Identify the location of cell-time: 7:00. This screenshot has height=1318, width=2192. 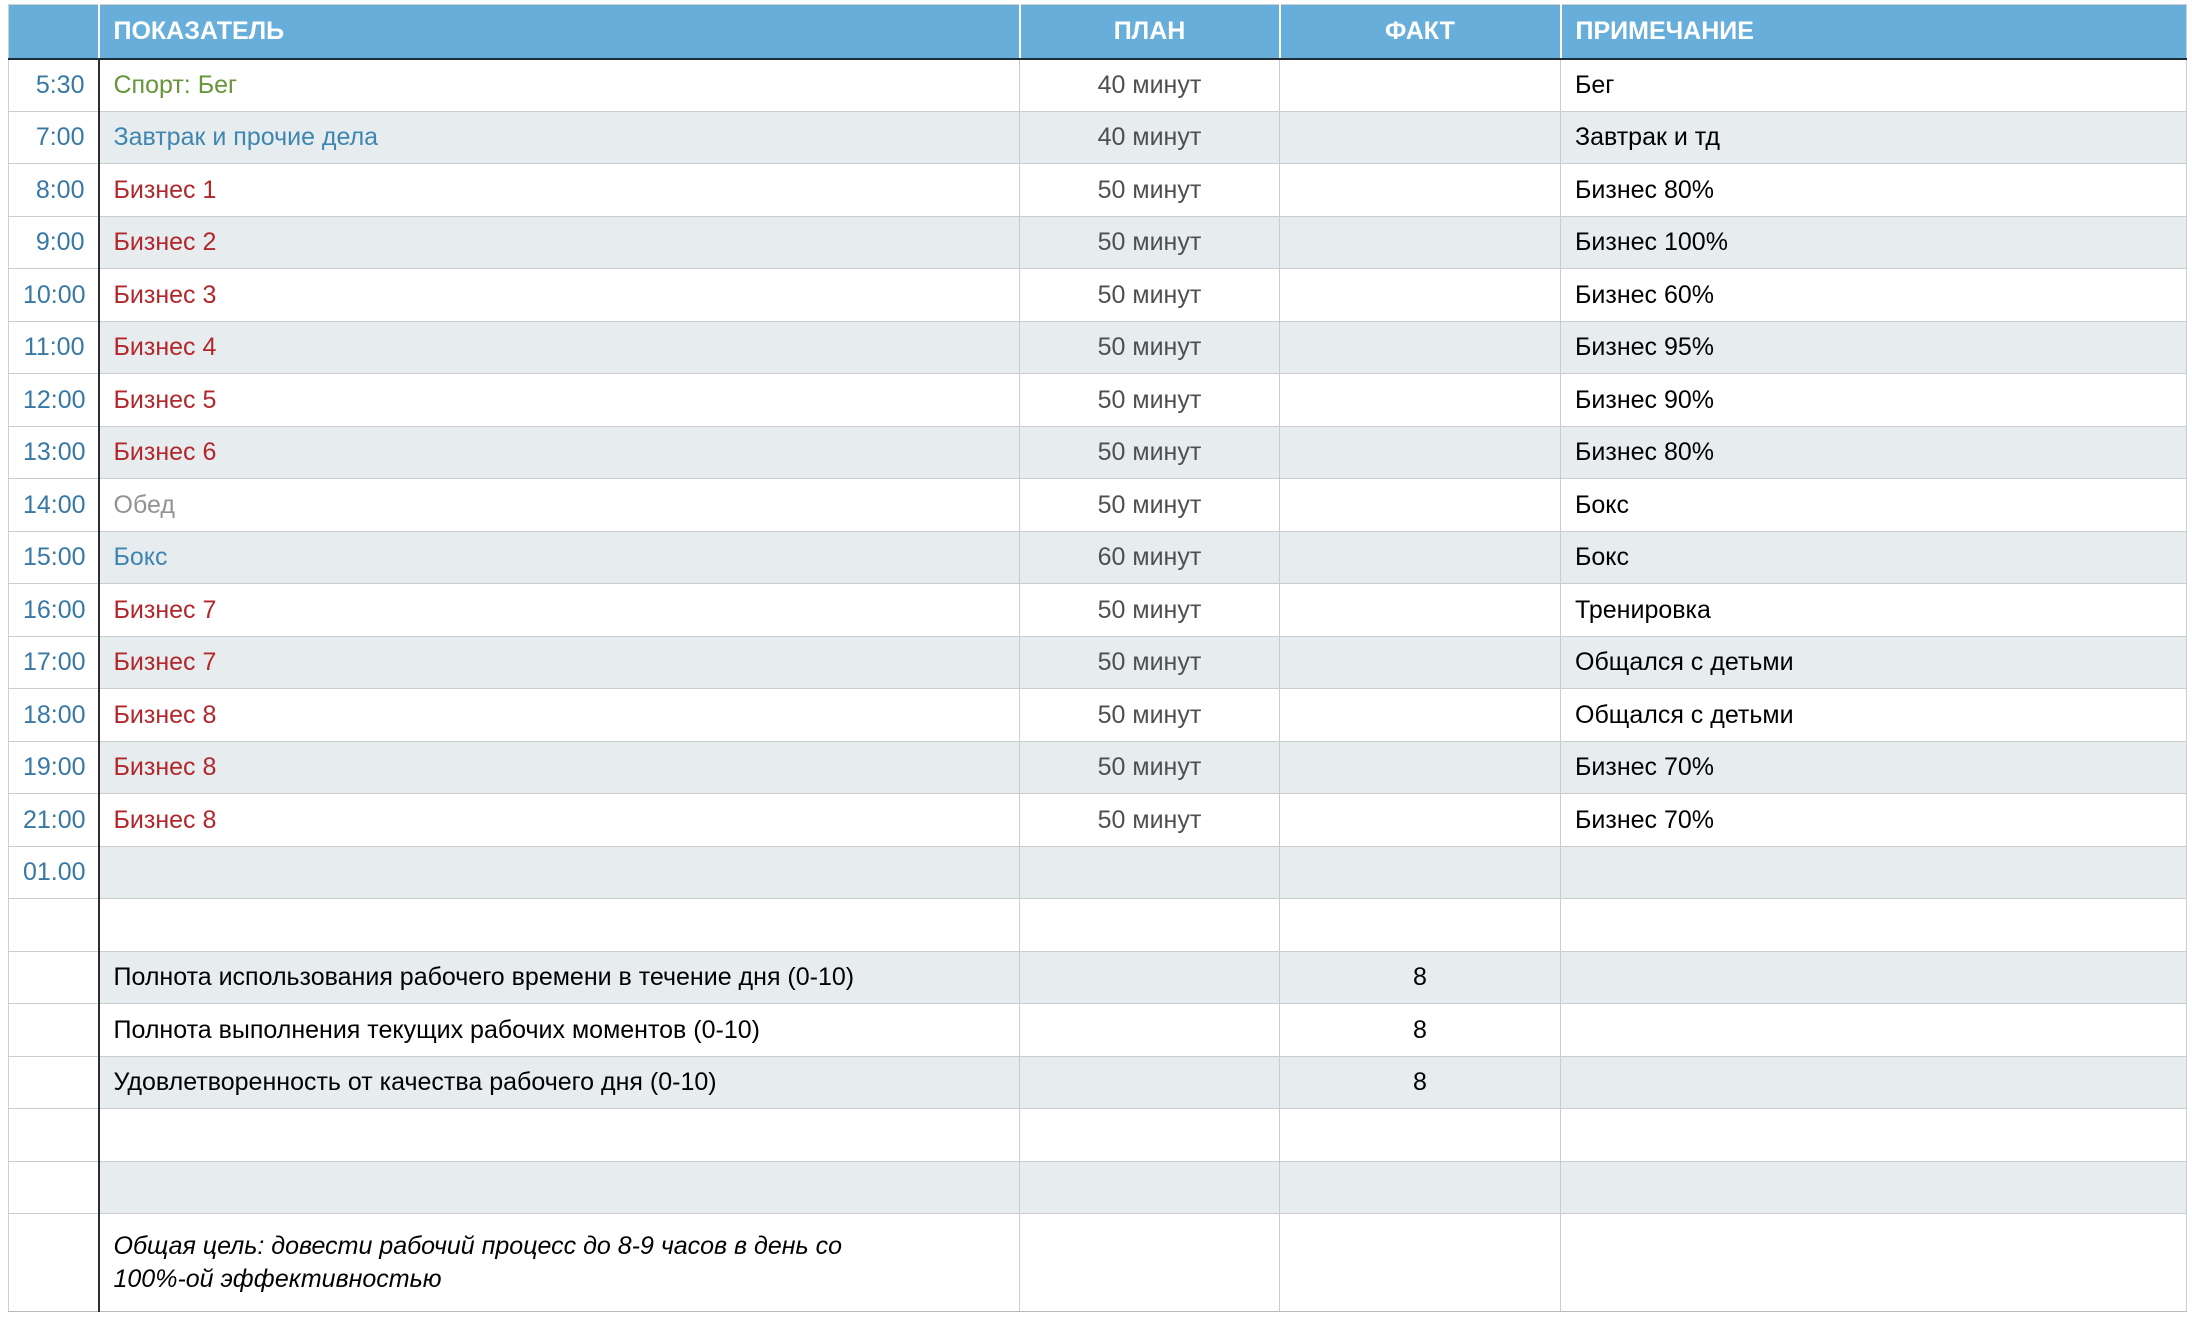
(53, 137).